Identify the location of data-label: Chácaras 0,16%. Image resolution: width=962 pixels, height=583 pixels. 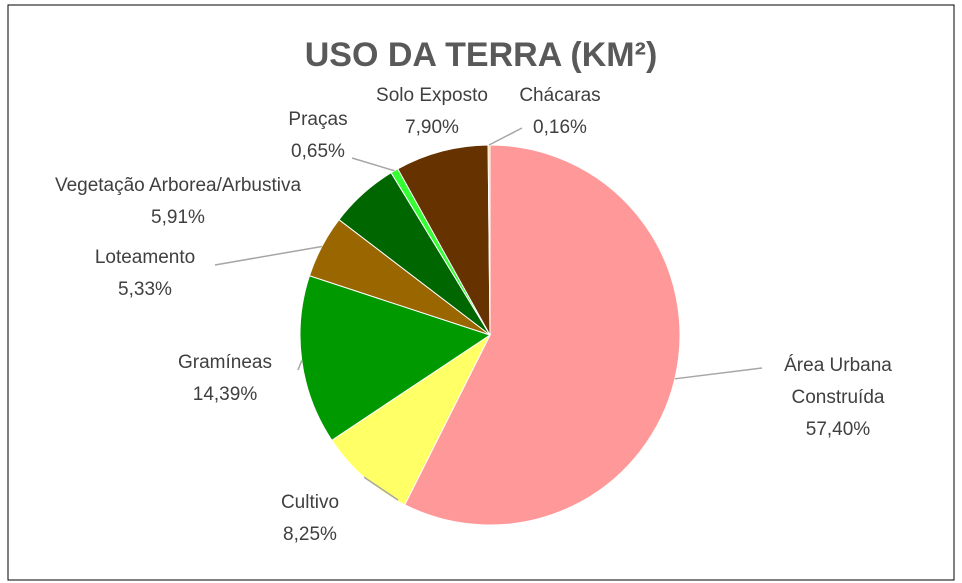
(559, 112).